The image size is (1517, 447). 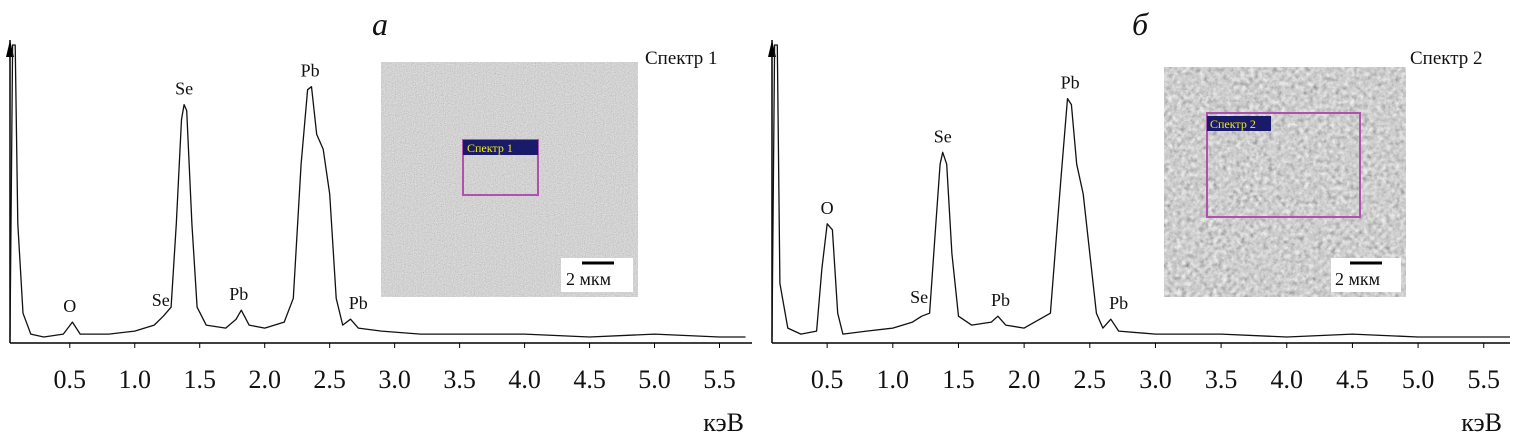 What do you see at coordinates (1283, 165) in the screenshot?
I see `region-box` at bounding box center [1283, 165].